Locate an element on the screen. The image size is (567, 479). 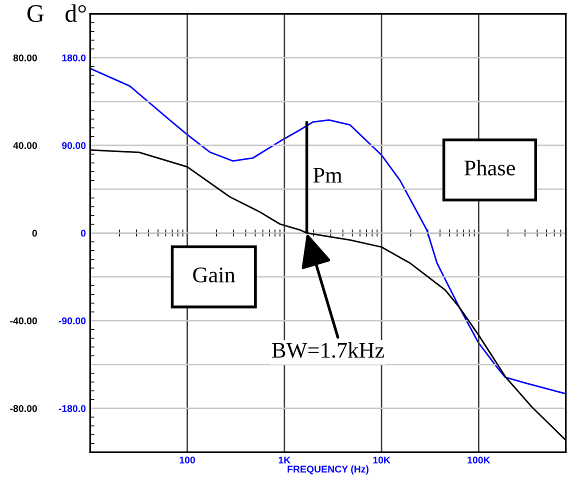
x-tick-label: 1K is located at coordinates (284, 460).